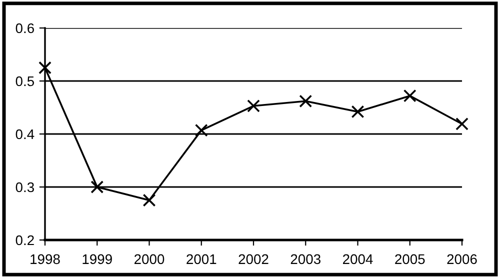 Image resolution: width=500 pixels, height=278 pixels. I want to click on y-tick-label: 0.4, so click(25, 134).